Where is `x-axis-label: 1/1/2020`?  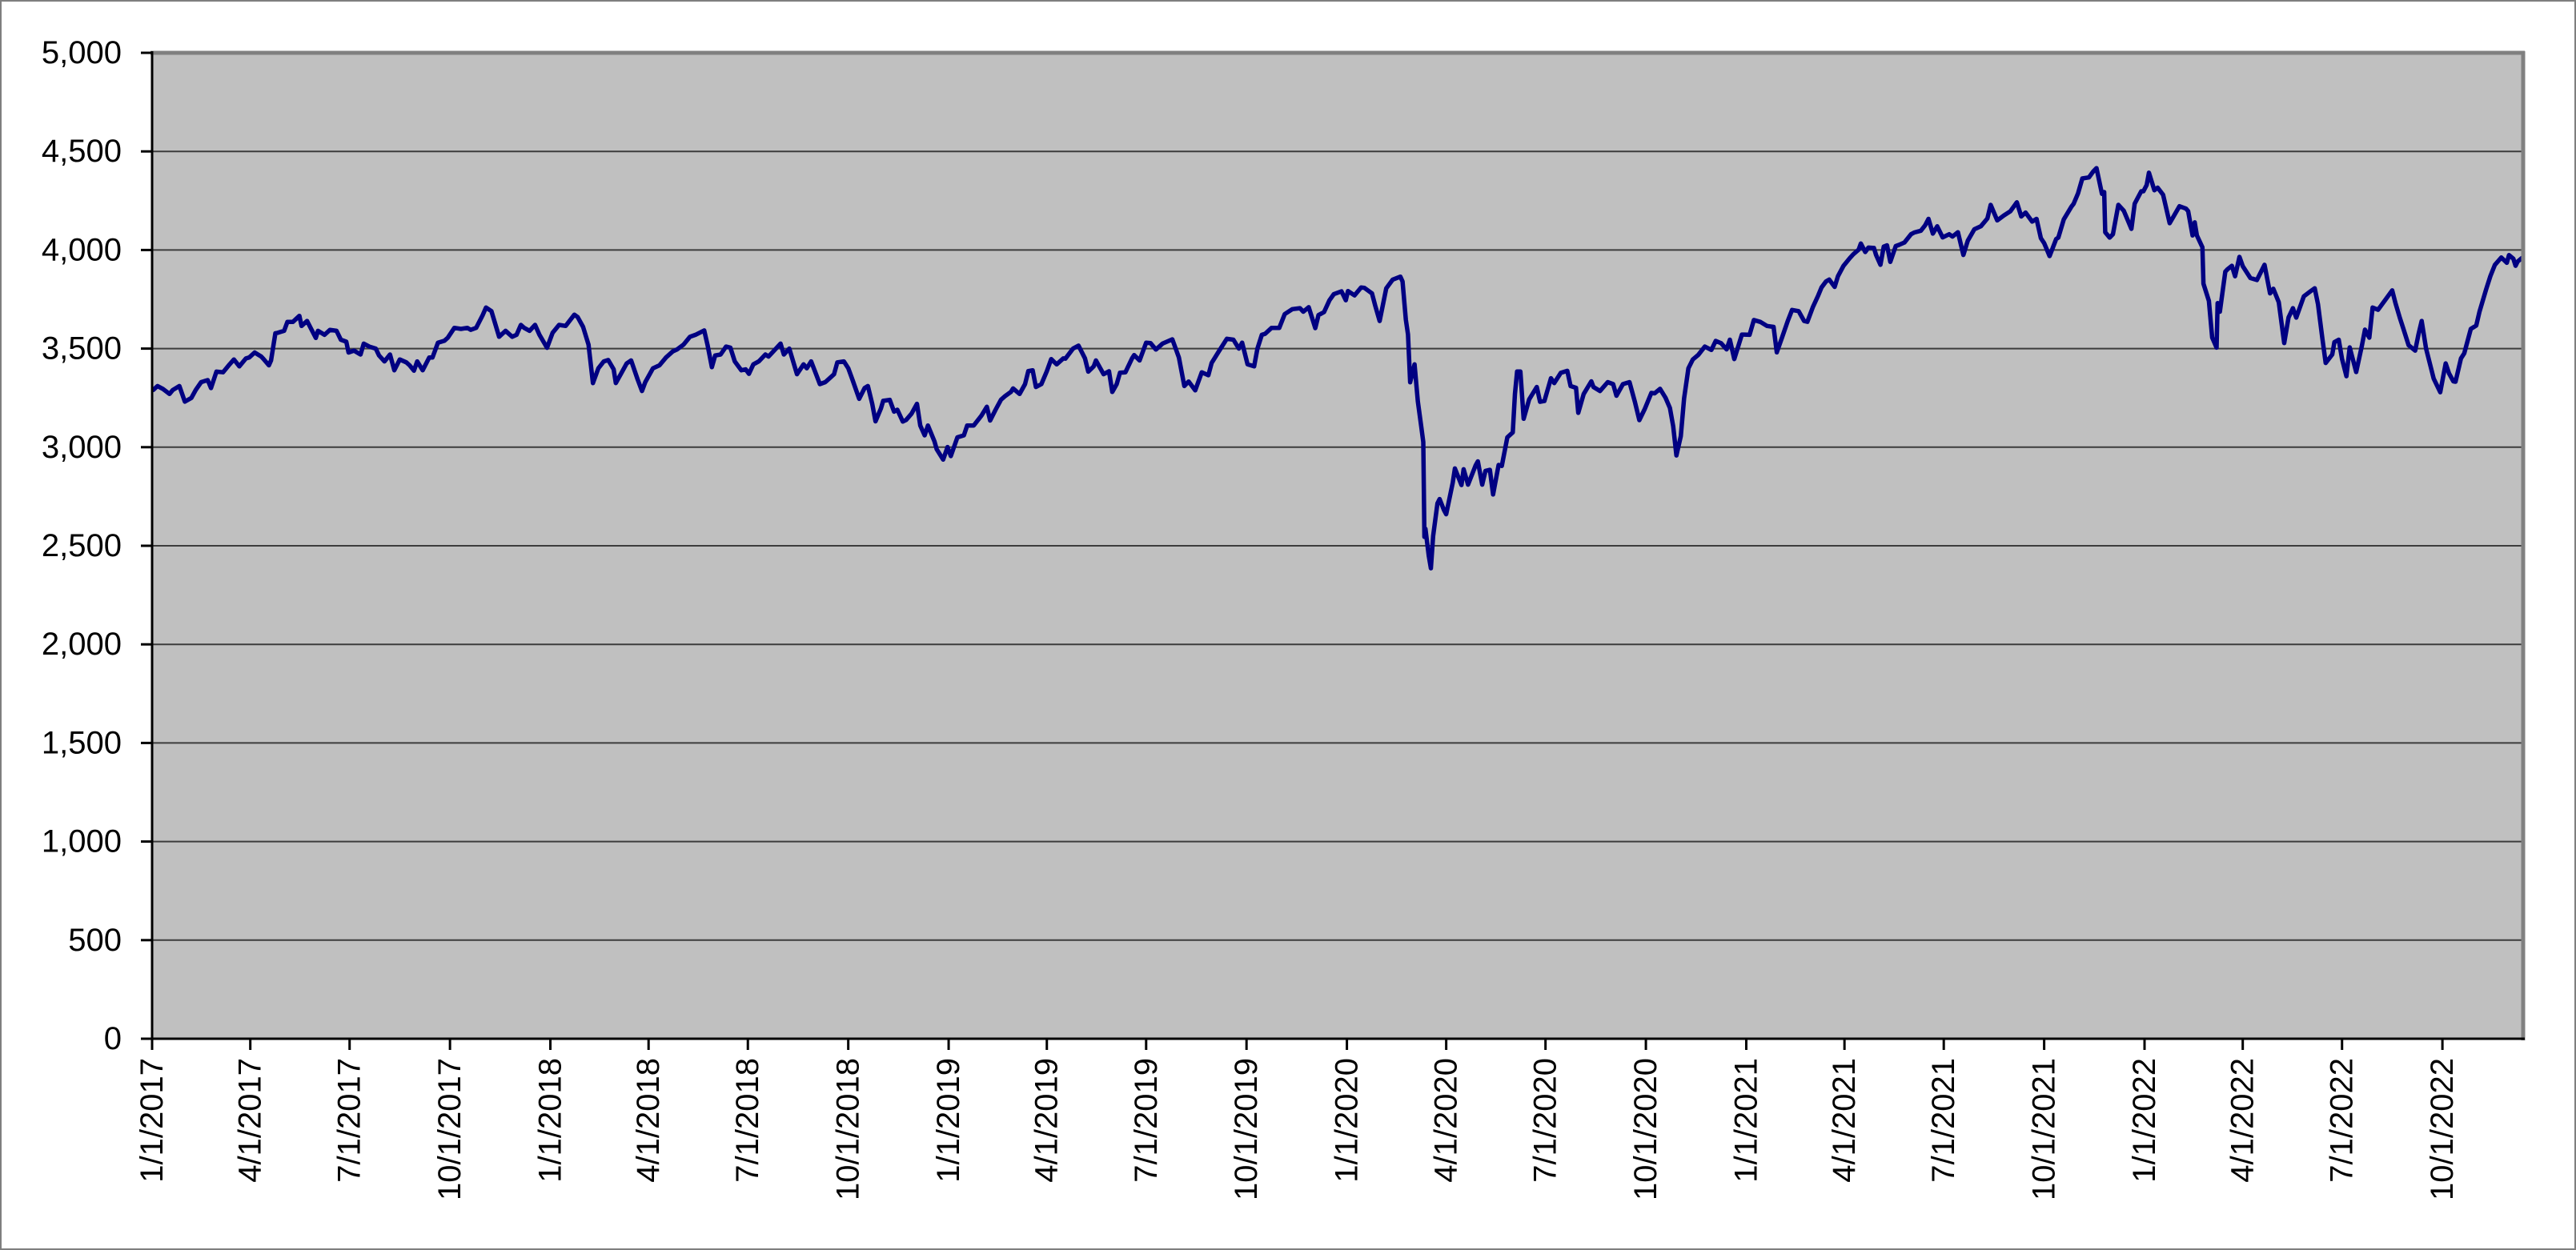 x-axis-label: 1/1/2020 is located at coordinates (1347, 1120).